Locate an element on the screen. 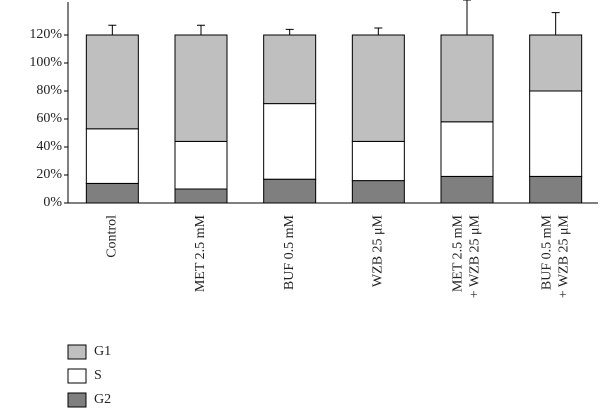  y-tick-label: 120% is located at coordinates (45, 34).